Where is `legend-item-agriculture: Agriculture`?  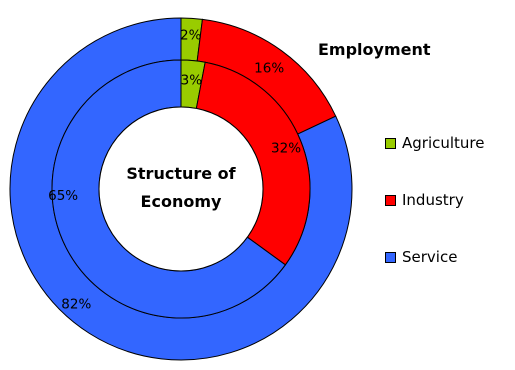 legend-item-agriculture: Agriculture is located at coordinates (450, 143).